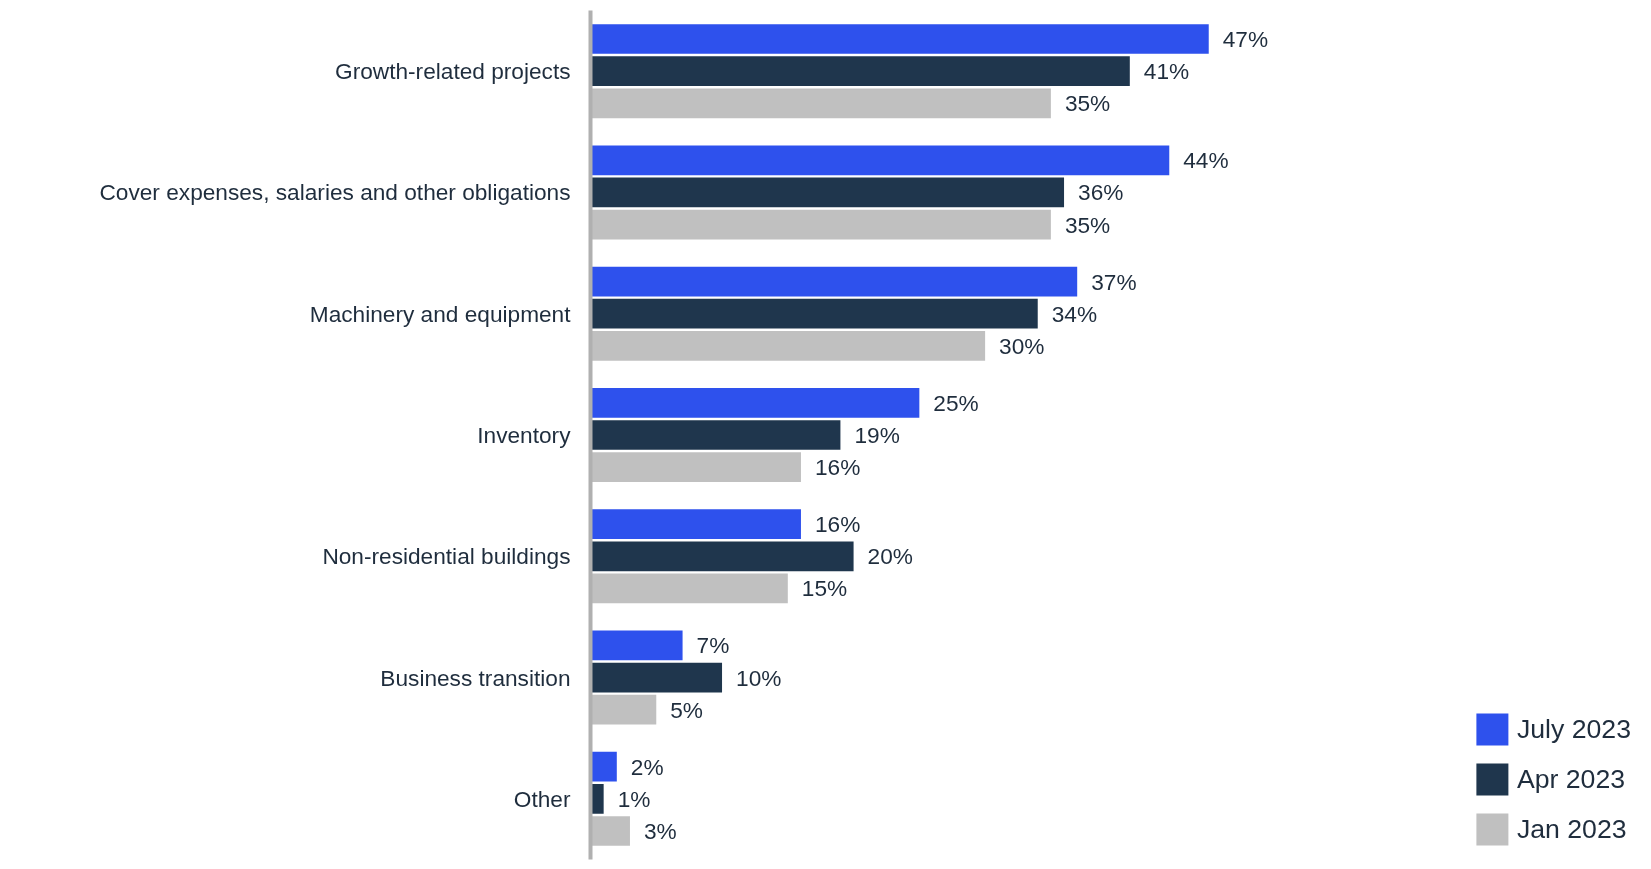 This screenshot has width=1651, height=869. What do you see at coordinates (824, 588) in the screenshot?
I see `data-label: 15%` at bounding box center [824, 588].